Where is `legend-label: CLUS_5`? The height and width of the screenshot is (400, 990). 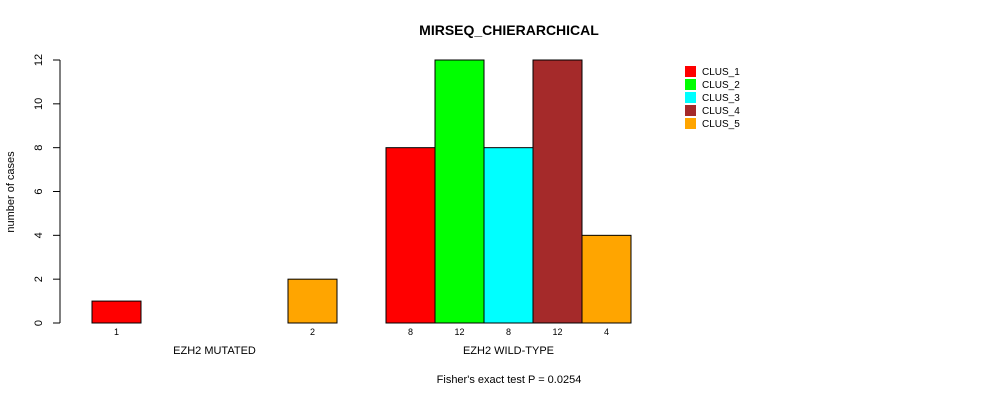
legend-label: CLUS_5 is located at coordinates (721, 124).